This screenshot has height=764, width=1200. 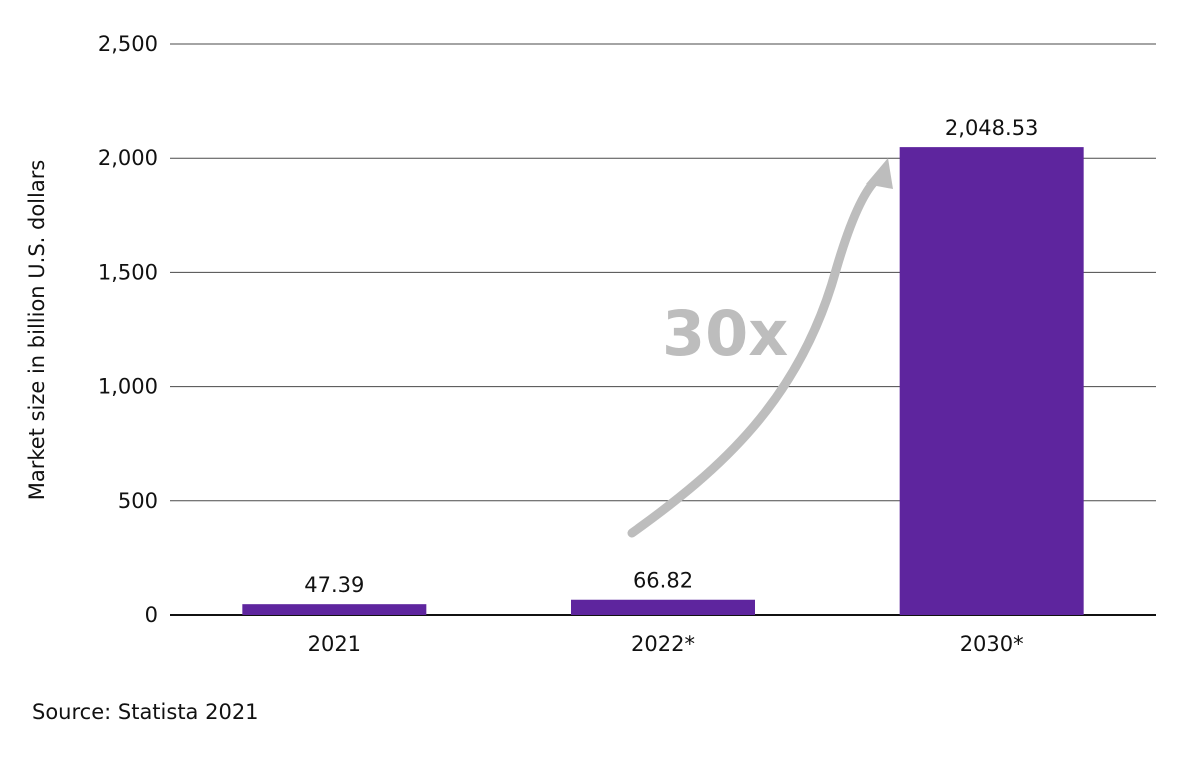 I want to click on data-label: 2,048.53, so click(x=992, y=128).